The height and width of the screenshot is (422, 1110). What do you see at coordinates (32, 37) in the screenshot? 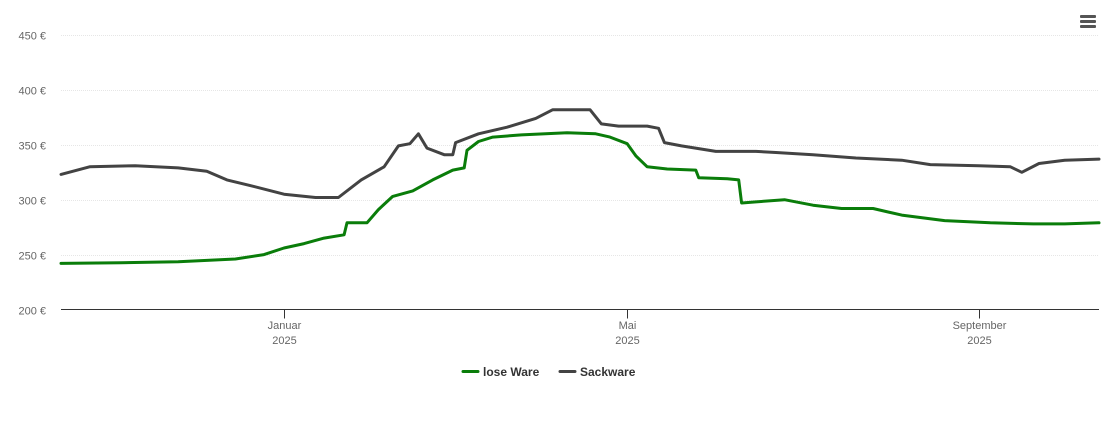
I see `y-tick-label: 450 €` at bounding box center [32, 37].